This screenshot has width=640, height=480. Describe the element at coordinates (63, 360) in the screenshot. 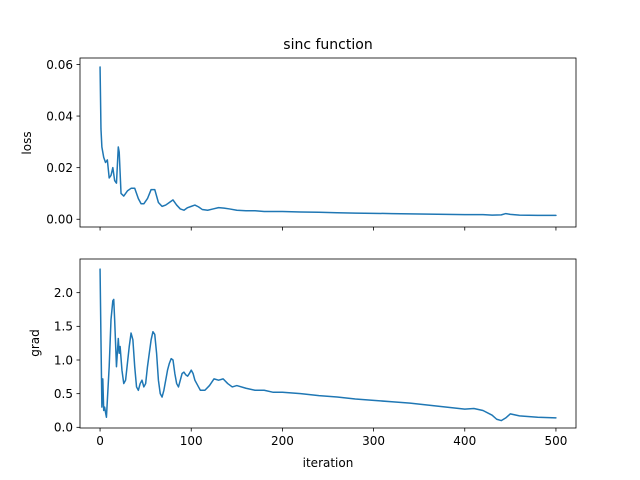

I see `grad-y-tick-label: 1.0` at that location.